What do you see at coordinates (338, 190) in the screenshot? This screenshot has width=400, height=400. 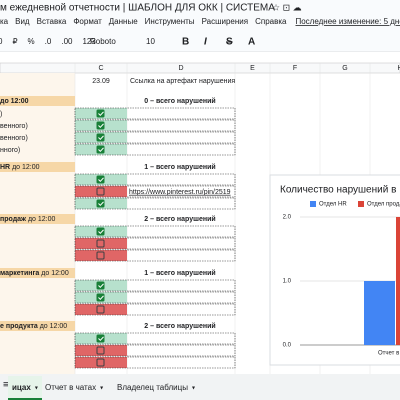 I see `chart-title: Количество нарушений в` at bounding box center [338, 190].